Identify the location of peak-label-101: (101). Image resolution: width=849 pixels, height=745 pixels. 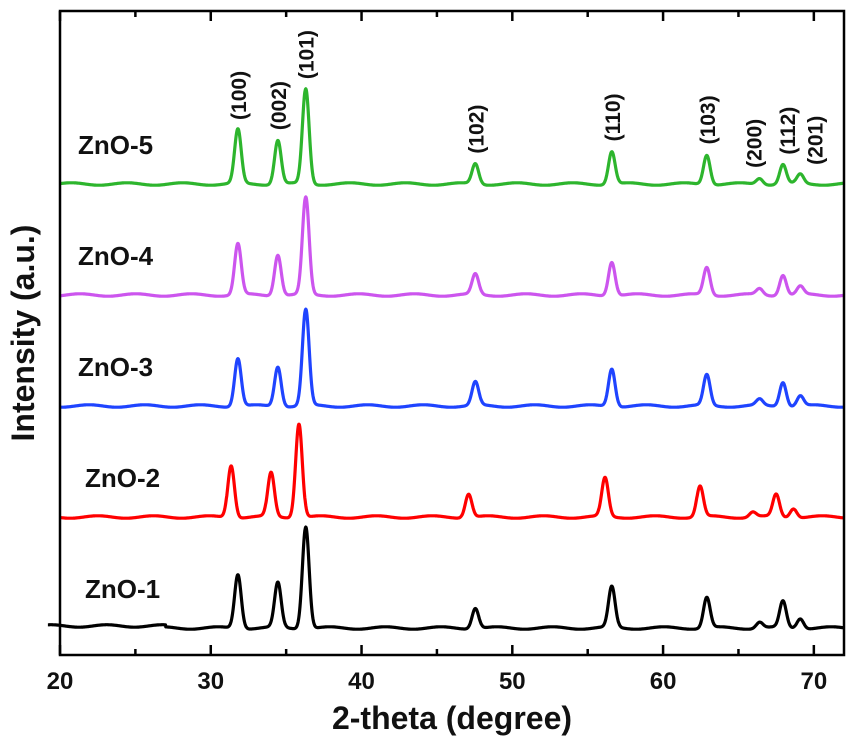
(307, 54).